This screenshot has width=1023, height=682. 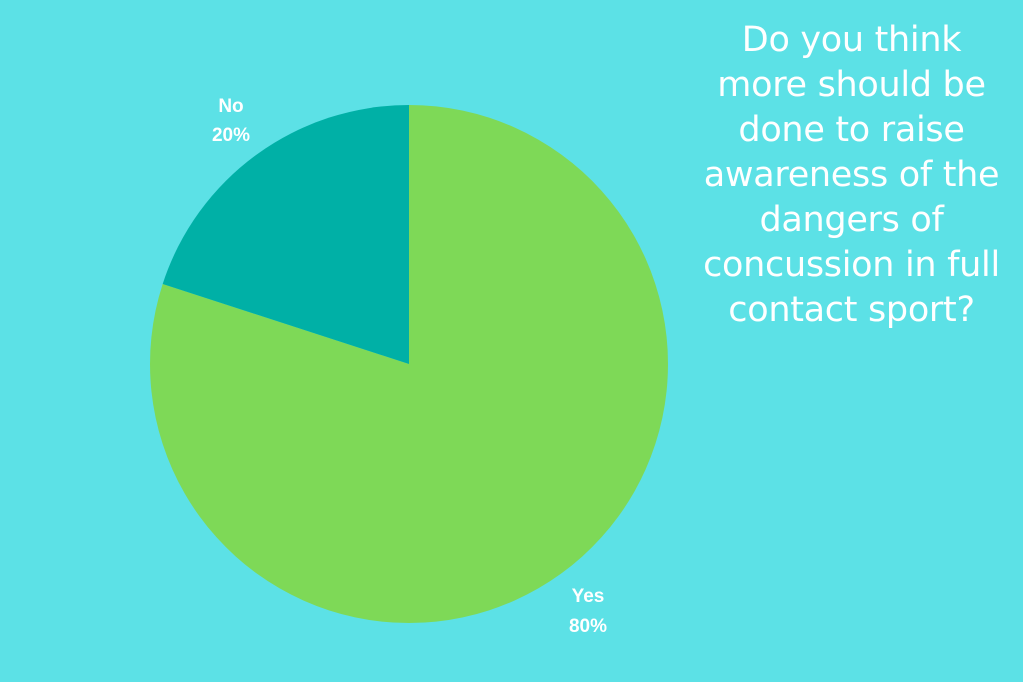 What do you see at coordinates (588, 611) in the screenshot?
I see `slice-label-yes: Yes 80%` at bounding box center [588, 611].